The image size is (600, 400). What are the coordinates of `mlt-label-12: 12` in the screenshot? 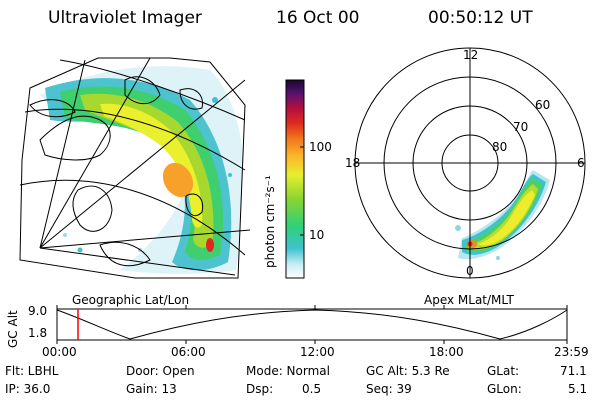 It's located at (471, 55).